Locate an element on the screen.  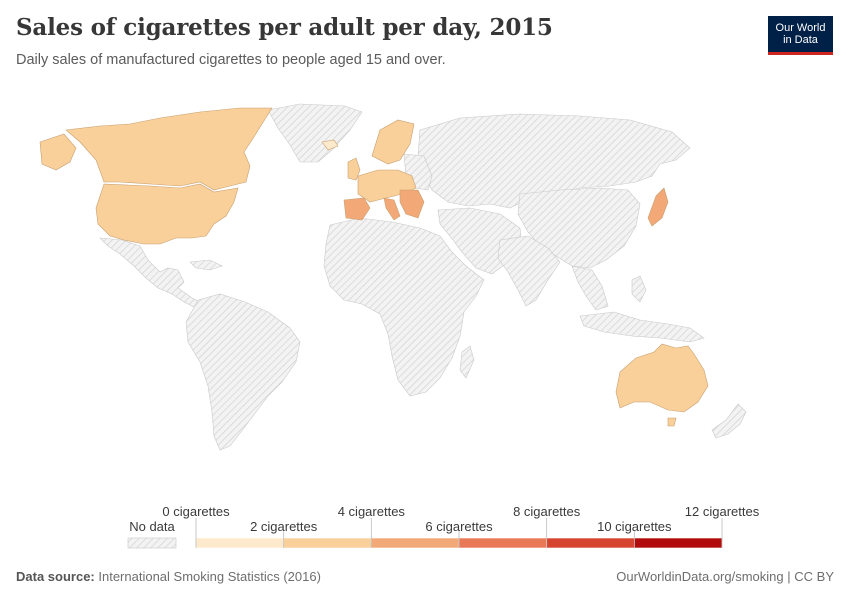
region-southeast-asia is located at coordinates (590, 288).